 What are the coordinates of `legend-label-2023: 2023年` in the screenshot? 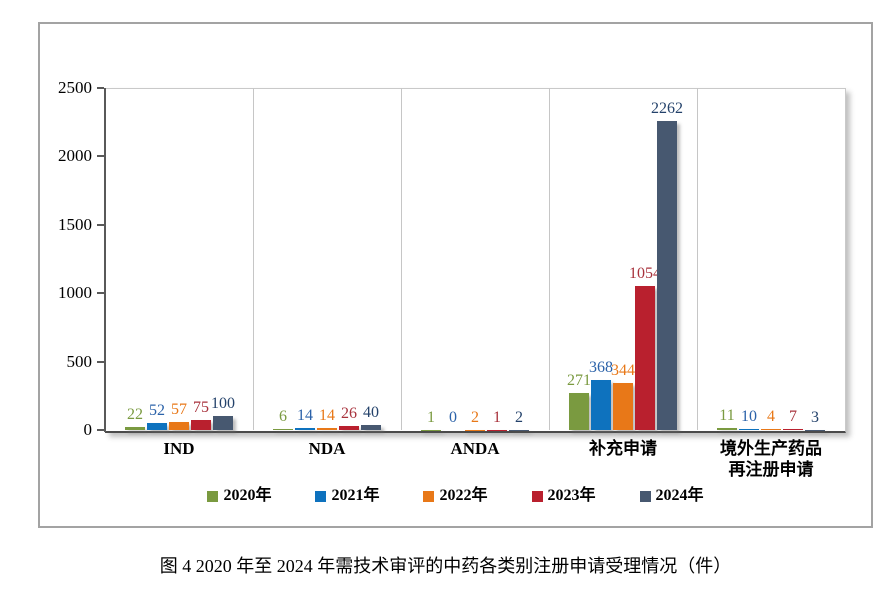 It's located at (571, 495).